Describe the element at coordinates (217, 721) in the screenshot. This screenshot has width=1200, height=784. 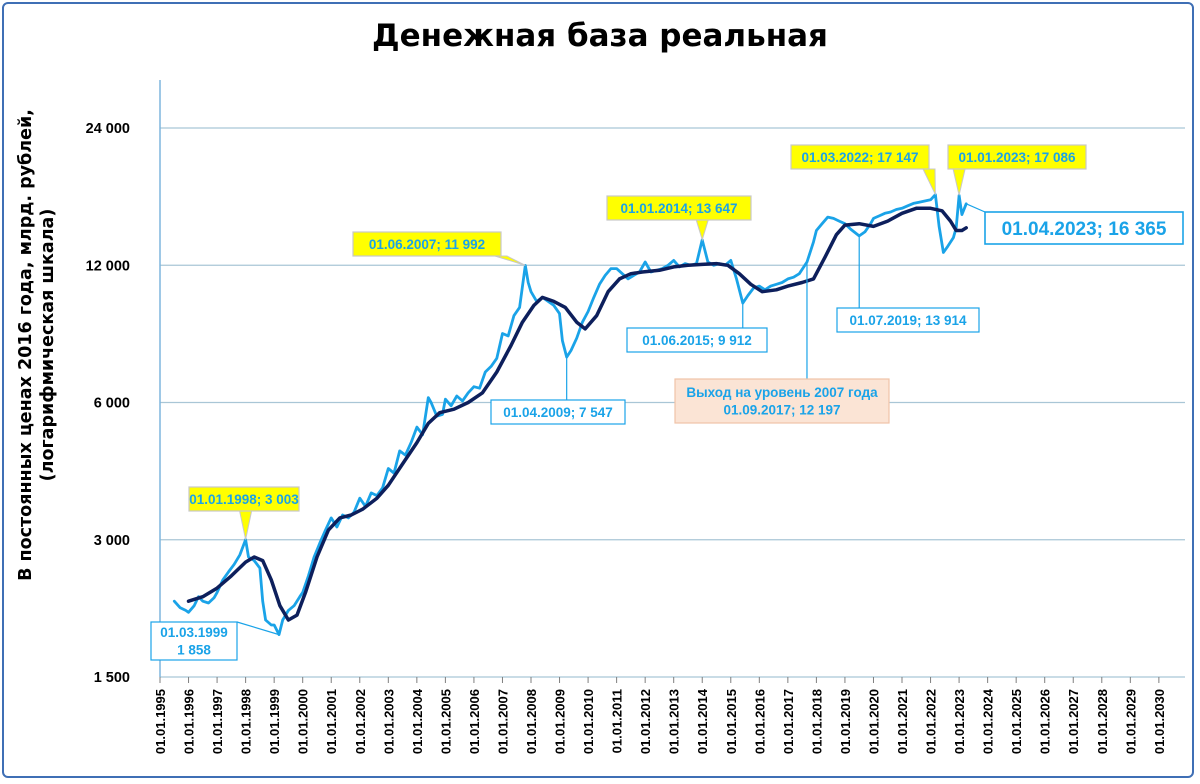
I see `x-tick-label: 01.01.1997` at that location.